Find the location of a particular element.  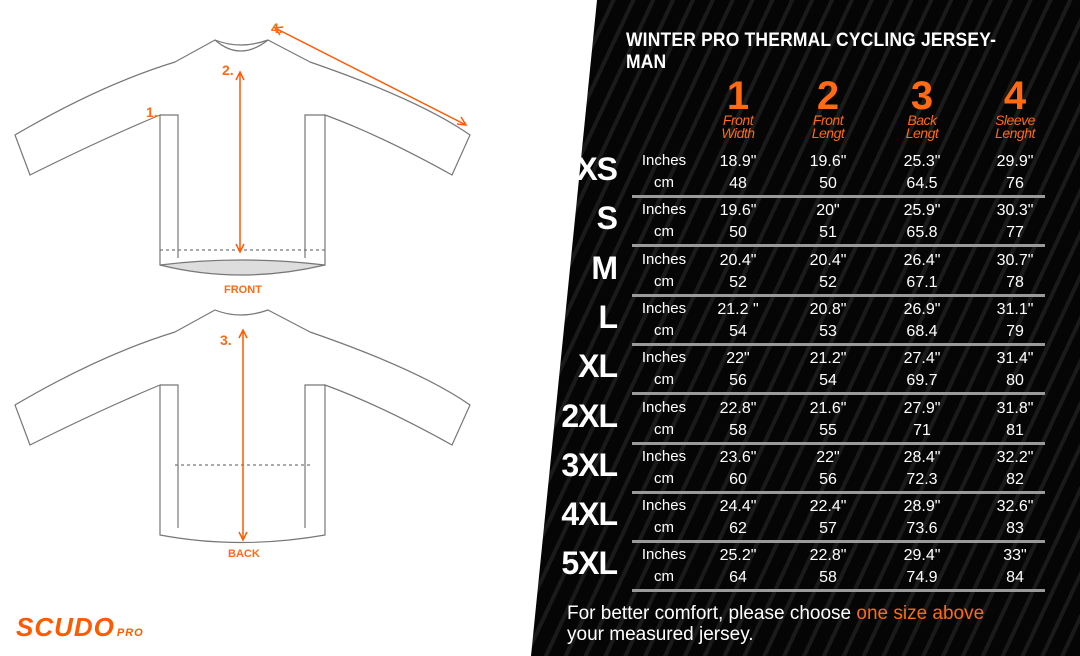

size-label: XS is located at coordinates (597, 169).